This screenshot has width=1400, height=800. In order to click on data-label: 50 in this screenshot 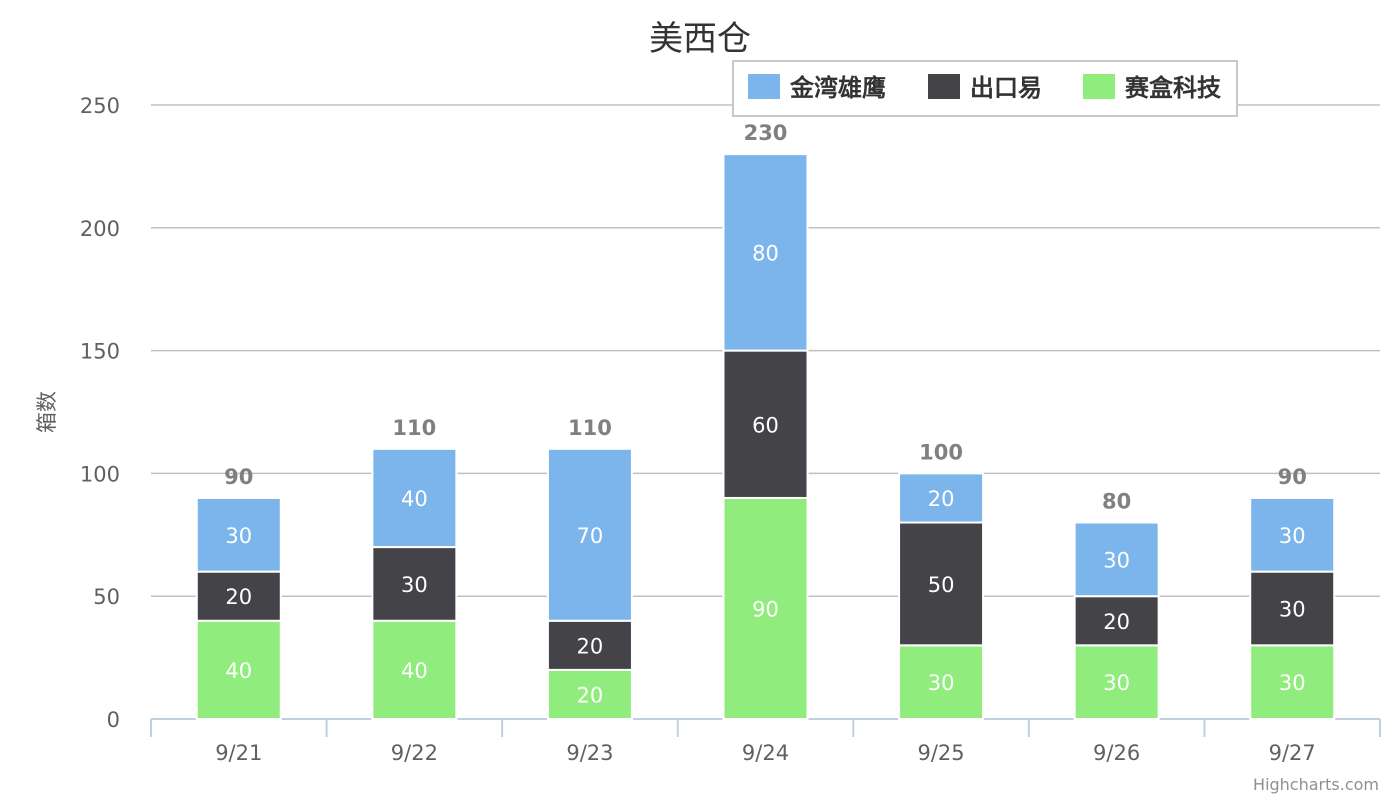, I will do `click(941, 585)`.